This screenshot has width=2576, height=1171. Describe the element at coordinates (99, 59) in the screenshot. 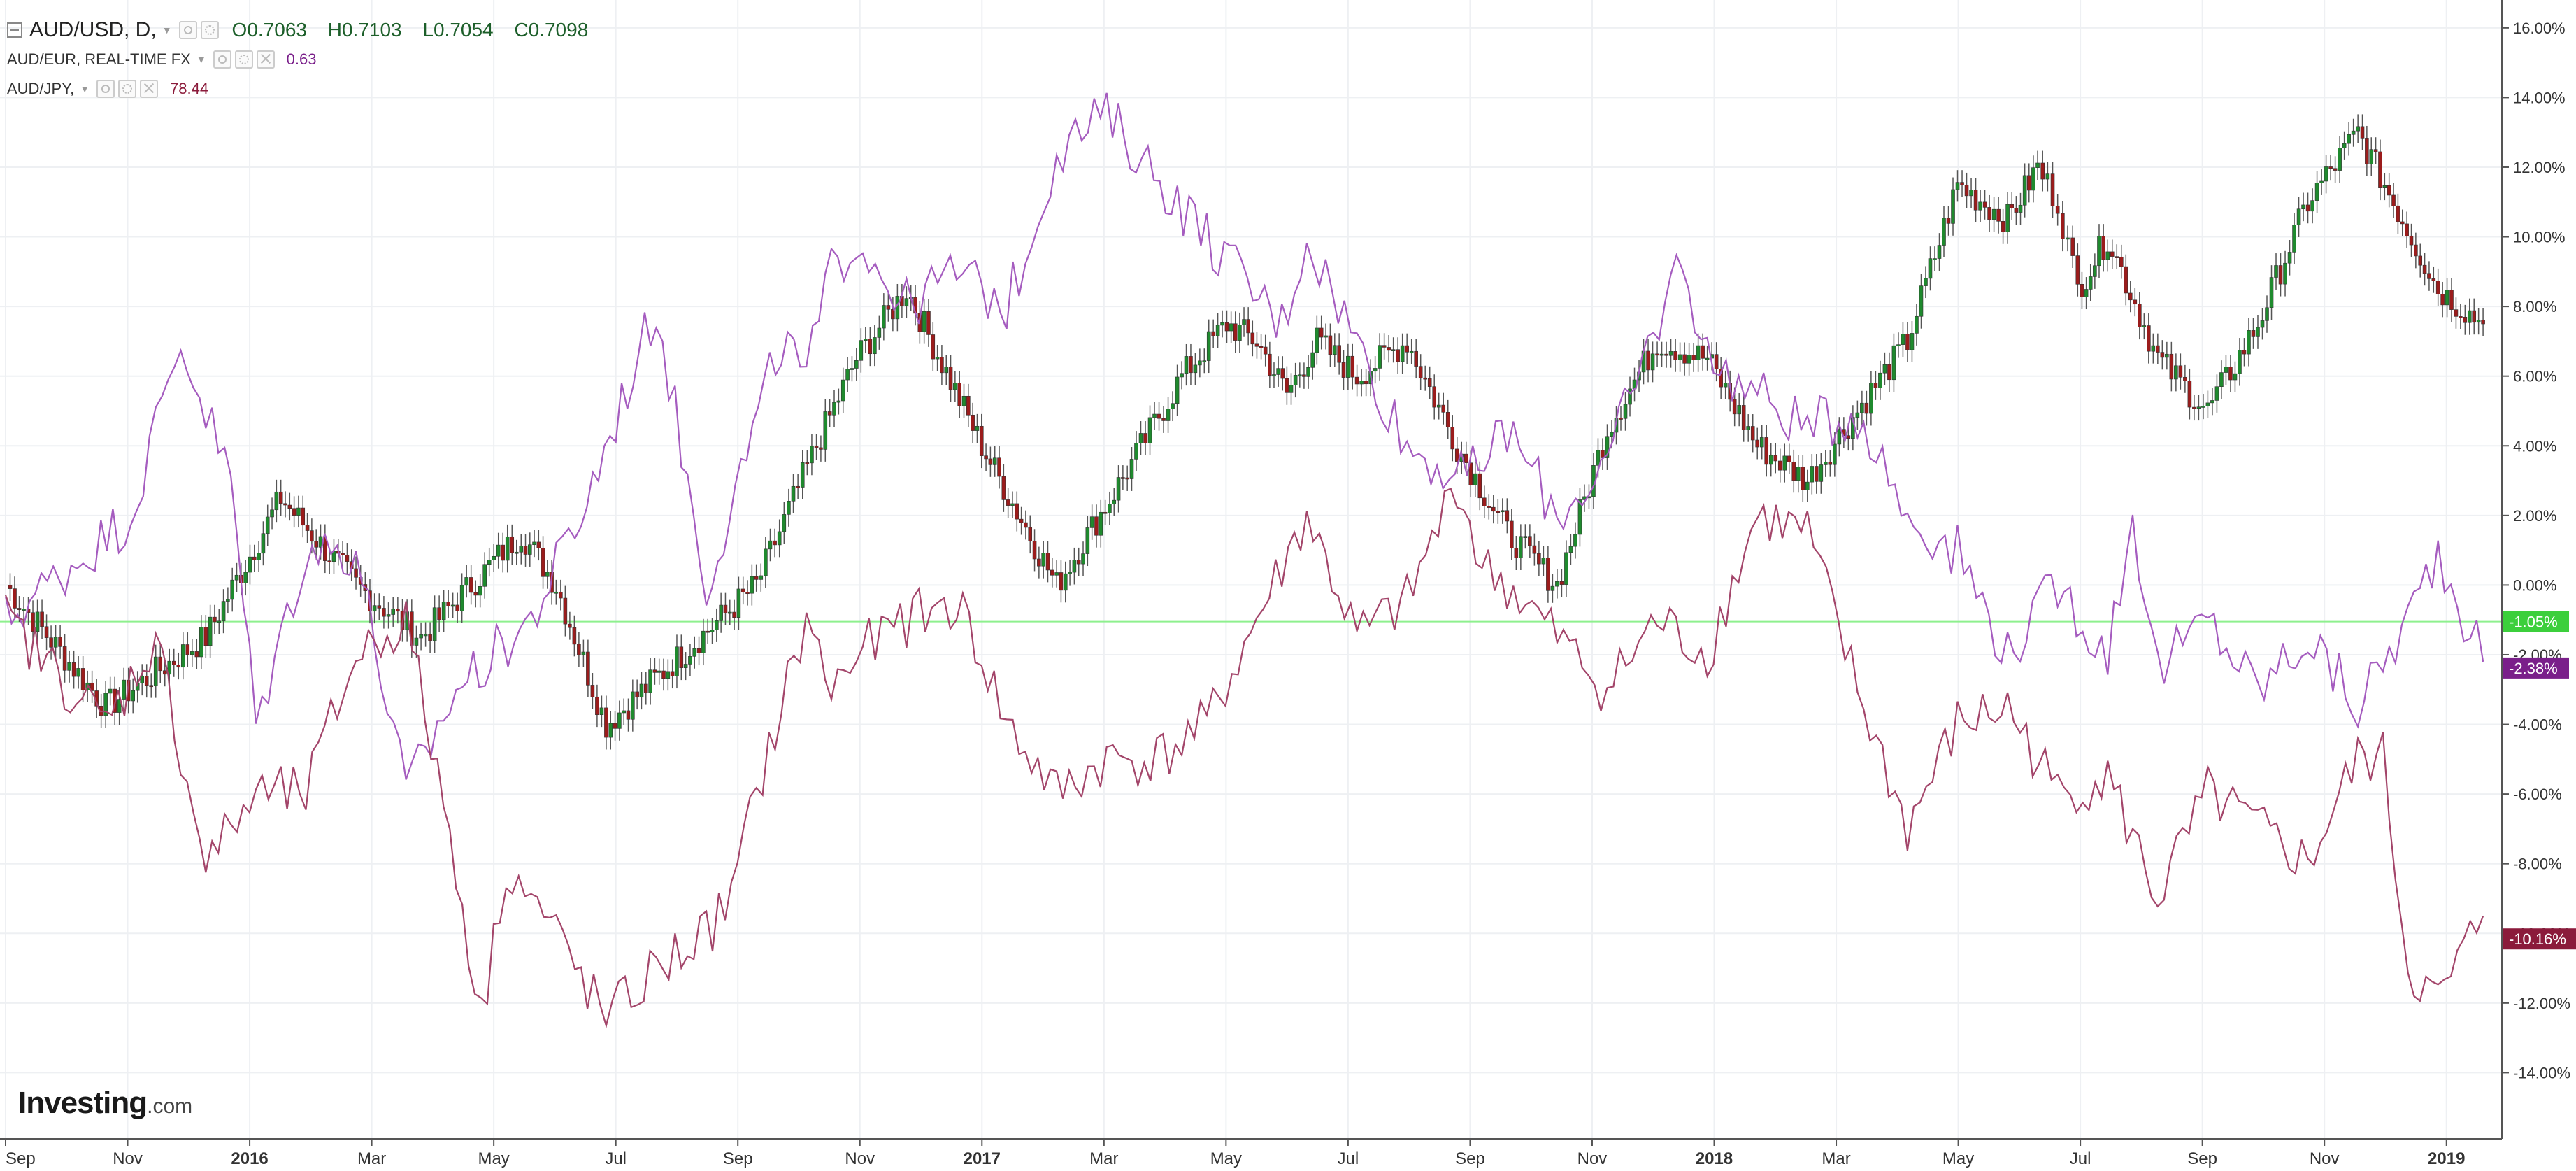

I see `eur-symbol-label: AUD/EUR, REAL-TIME FX` at that location.